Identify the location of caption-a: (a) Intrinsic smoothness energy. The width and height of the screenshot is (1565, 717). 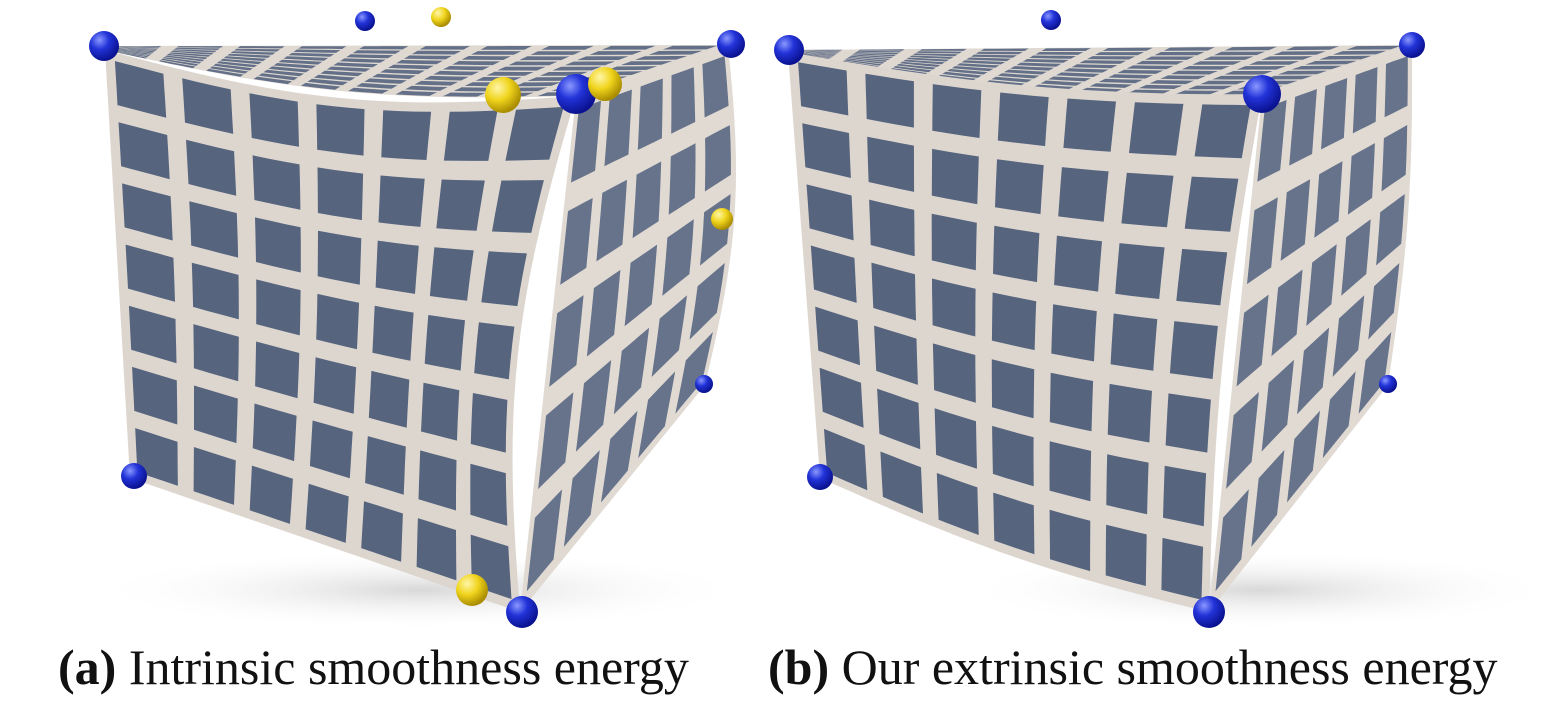
(373, 667).